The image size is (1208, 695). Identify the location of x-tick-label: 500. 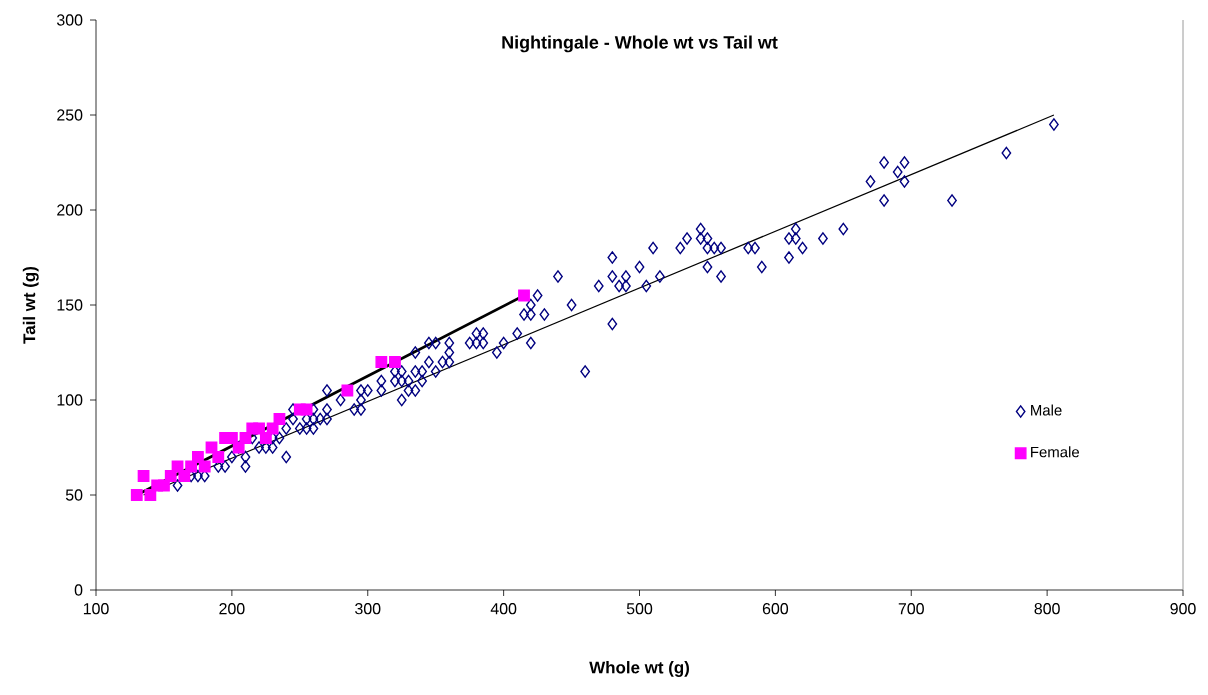
(639, 609).